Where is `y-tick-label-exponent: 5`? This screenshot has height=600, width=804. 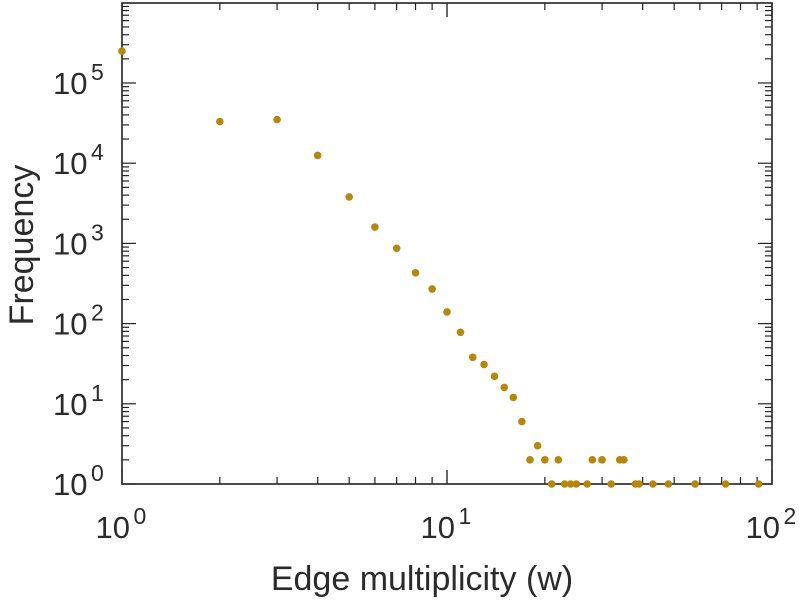
y-tick-label-exponent: 5 is located at coordinates (97, 72).